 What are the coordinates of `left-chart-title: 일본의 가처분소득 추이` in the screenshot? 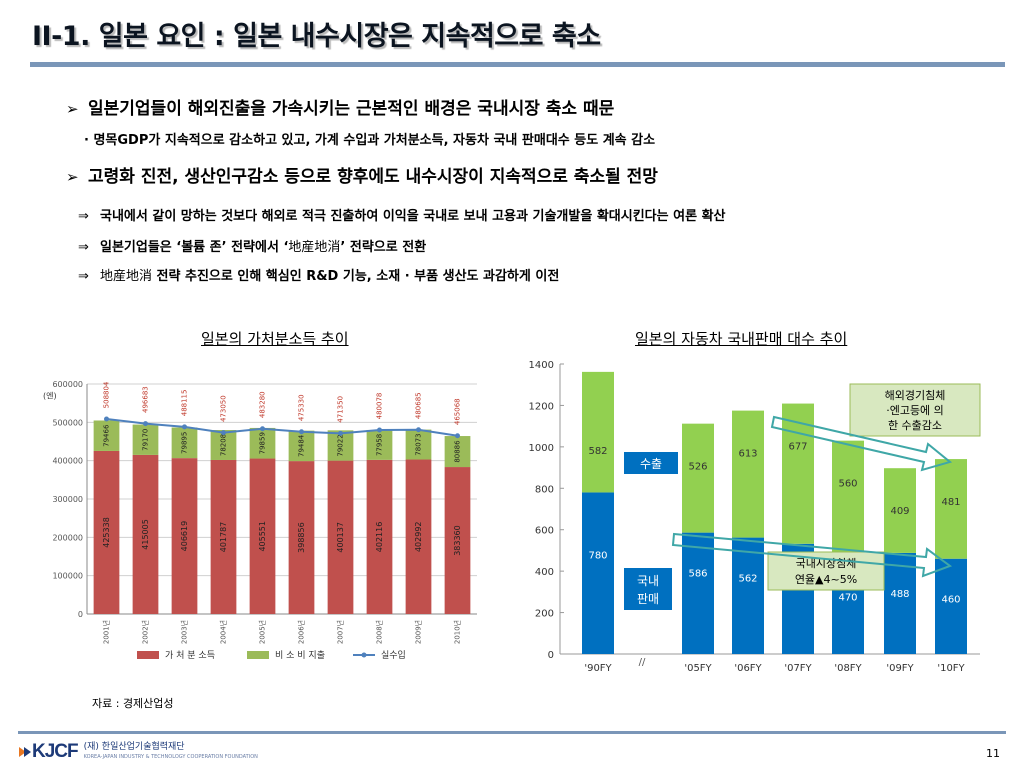 It's located at (275, 339).